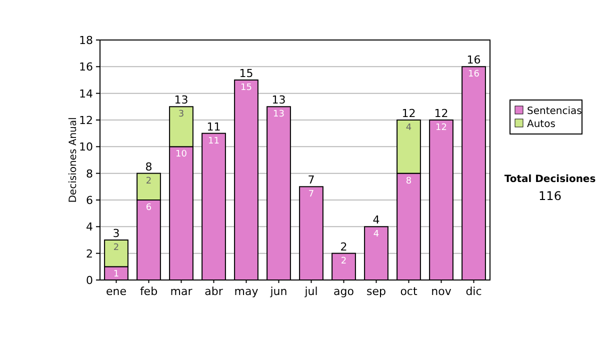 The width and height of the screenshot is (600, 340). Describe the element at coordinates (73, 160) in the screenshot. I see `y-axis-title: Decisiones Anual` at that location.